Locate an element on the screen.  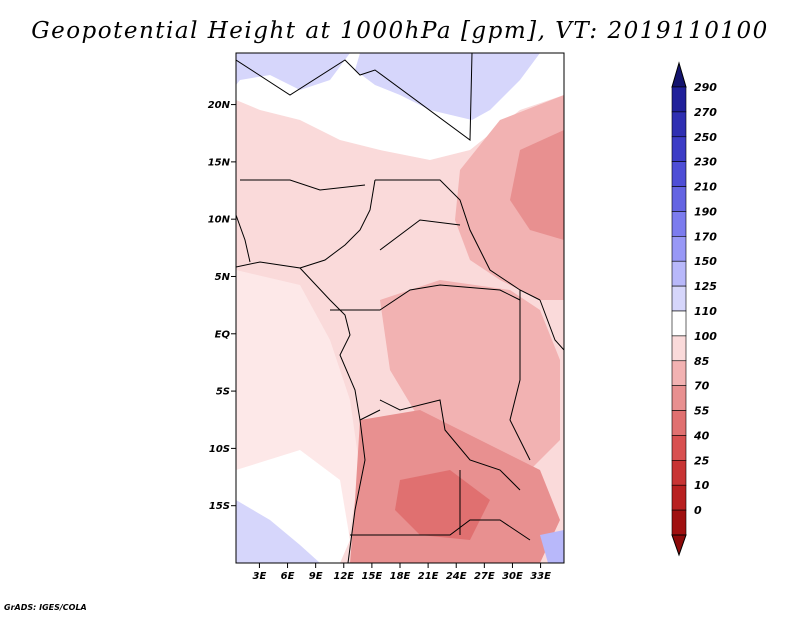
lon-tick-label: 9E is located at coordinates (316, 576).